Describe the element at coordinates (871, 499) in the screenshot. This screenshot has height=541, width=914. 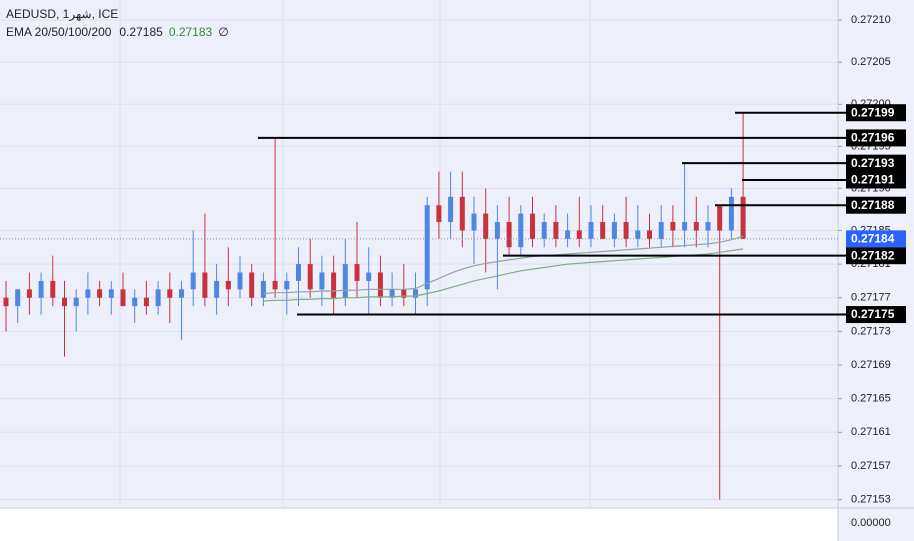
I see `y-tick-label: 0.27153` at that location.